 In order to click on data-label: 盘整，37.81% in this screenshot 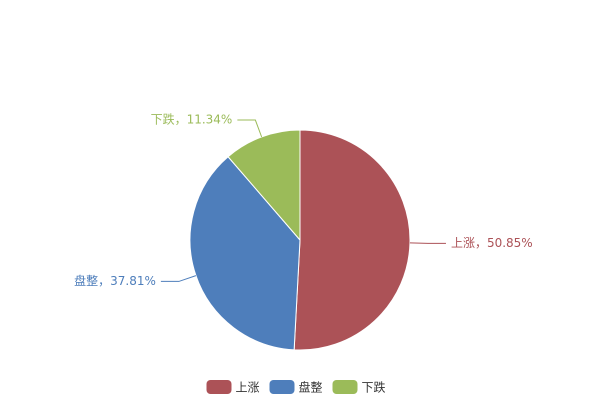, I will do `click(115, 280)`.